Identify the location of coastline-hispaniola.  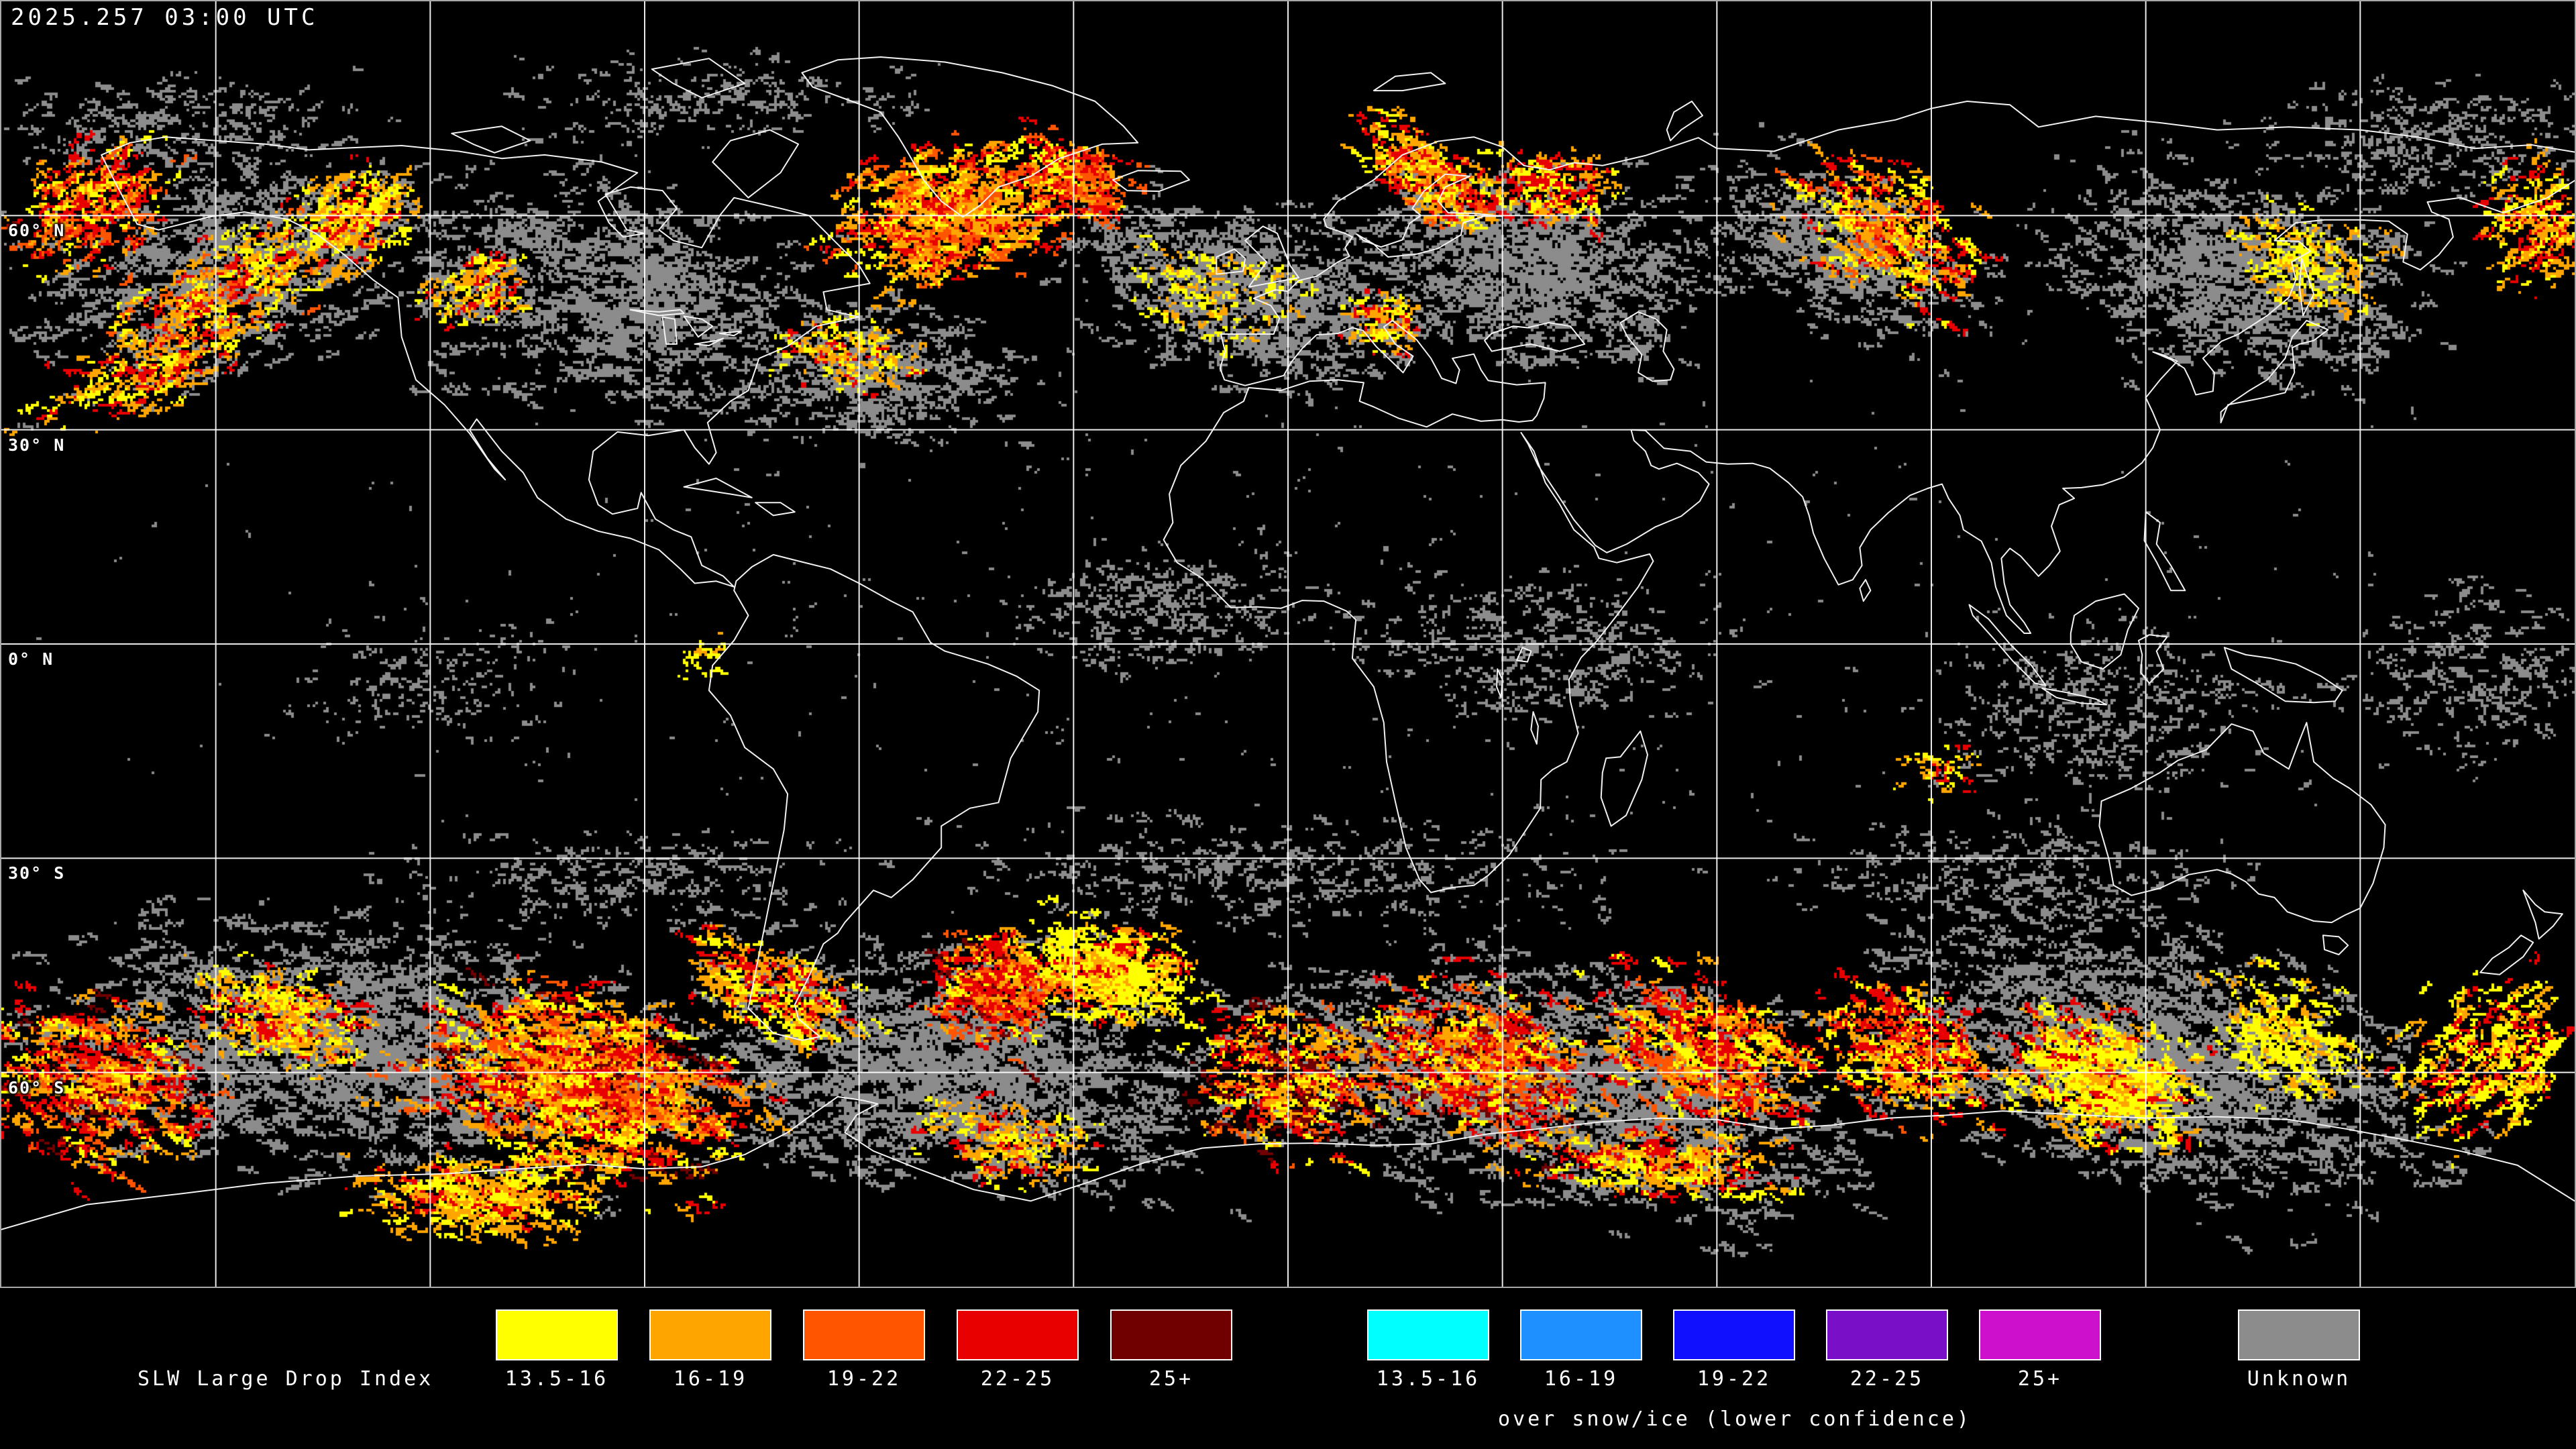
(775, 509).